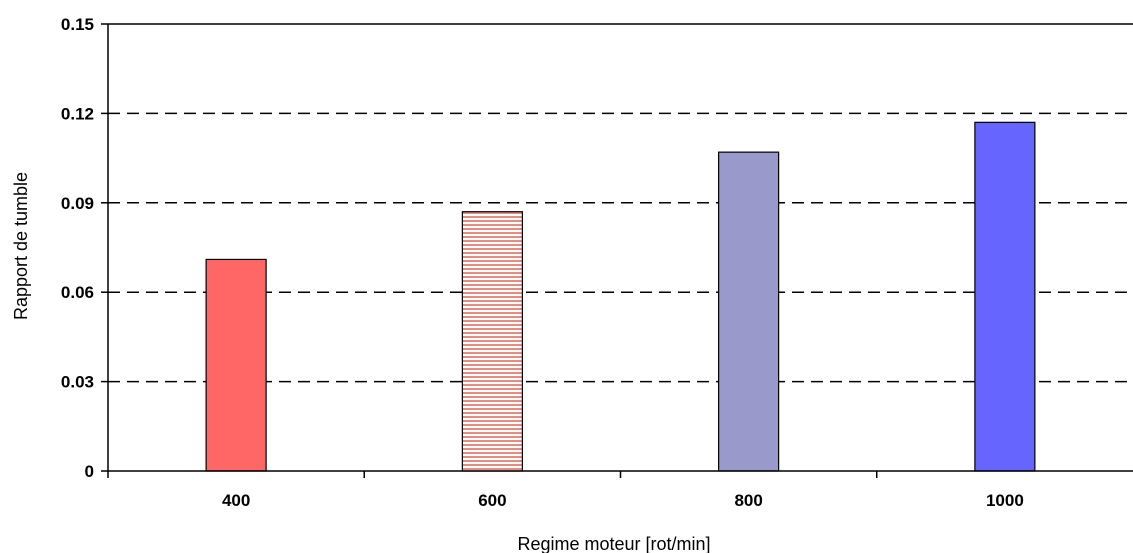 The image size is (1133, 553). I want to click on y-tick-label: 0.06, so click(77, 292).